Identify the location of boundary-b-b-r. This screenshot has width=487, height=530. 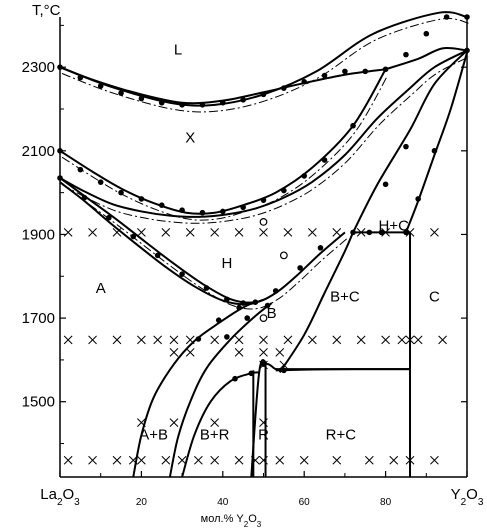
(220, 424).